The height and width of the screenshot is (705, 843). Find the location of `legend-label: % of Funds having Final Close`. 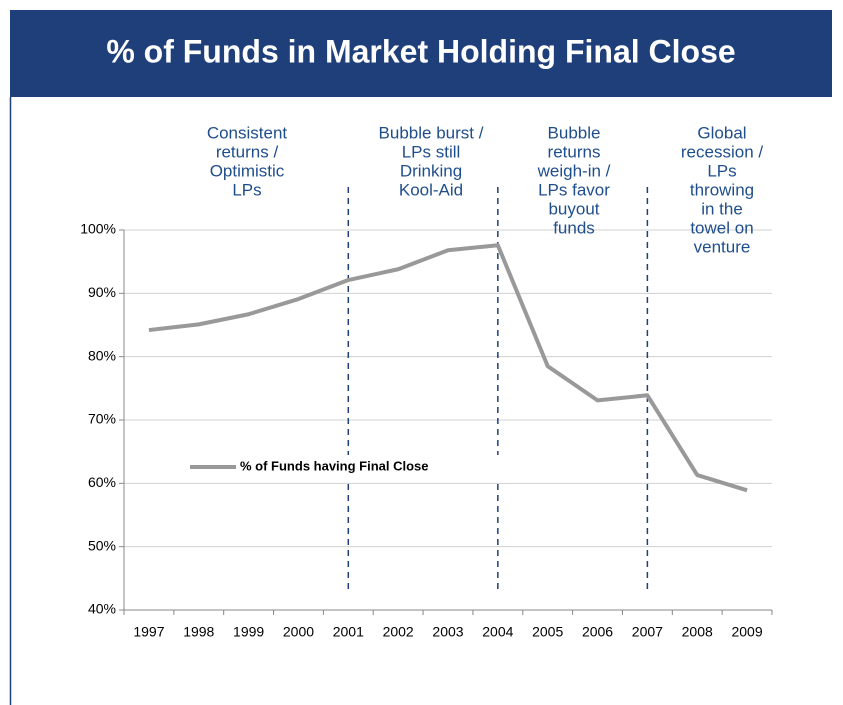

legend-label: % of Funds having Final Close is located at coordinates (334, 465).